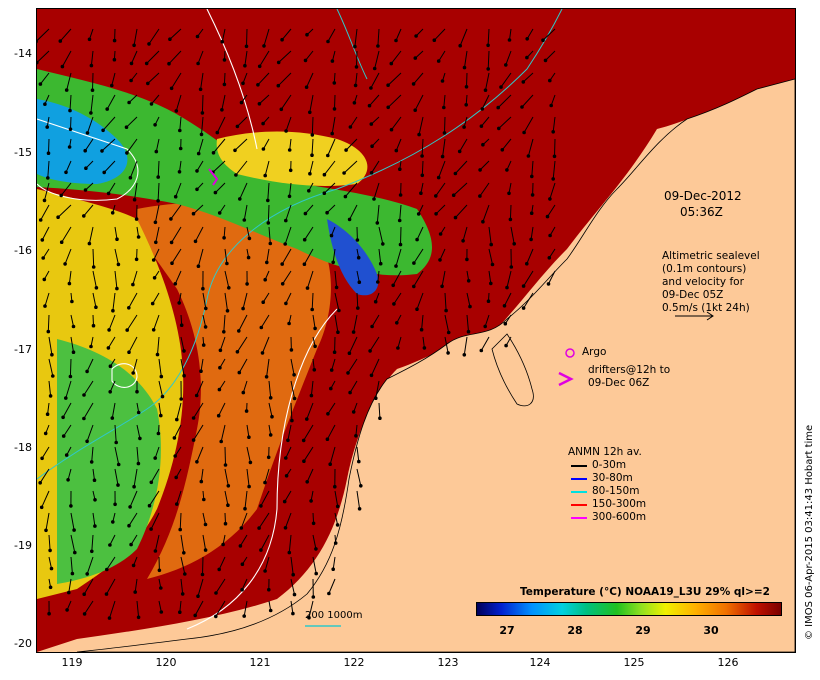 This screenshot has height=680, width=820. Describe the element at coordinates (619, 504) in the screenshot. I see `legend-item-3: 150-300m` at that location.